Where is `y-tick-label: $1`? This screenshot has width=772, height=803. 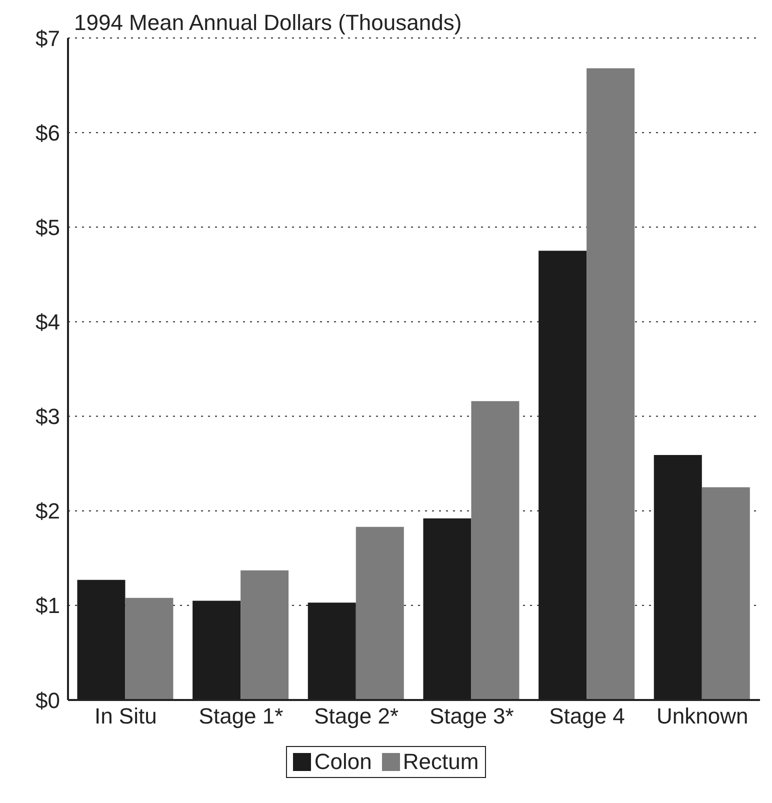
y-tick-label: $1 is located at coordinates (48, 605).